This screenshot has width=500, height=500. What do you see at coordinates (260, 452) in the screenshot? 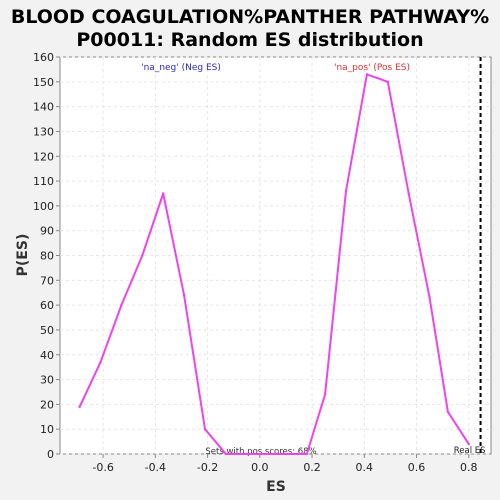
I see `pos-scores-annotation: Sets with pos scores: 68%` at bounding box center [260, 452].